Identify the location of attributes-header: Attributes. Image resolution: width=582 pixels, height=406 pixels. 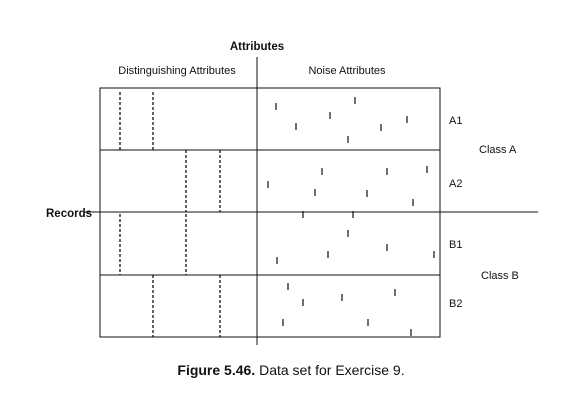
(257, 47).